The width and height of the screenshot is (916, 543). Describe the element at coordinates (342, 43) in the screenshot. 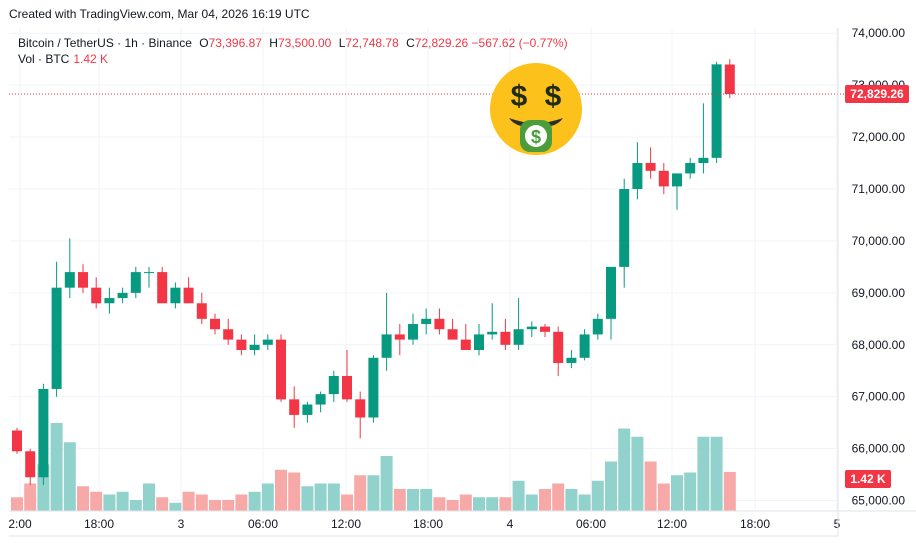

I see `low-label: L` at that location.